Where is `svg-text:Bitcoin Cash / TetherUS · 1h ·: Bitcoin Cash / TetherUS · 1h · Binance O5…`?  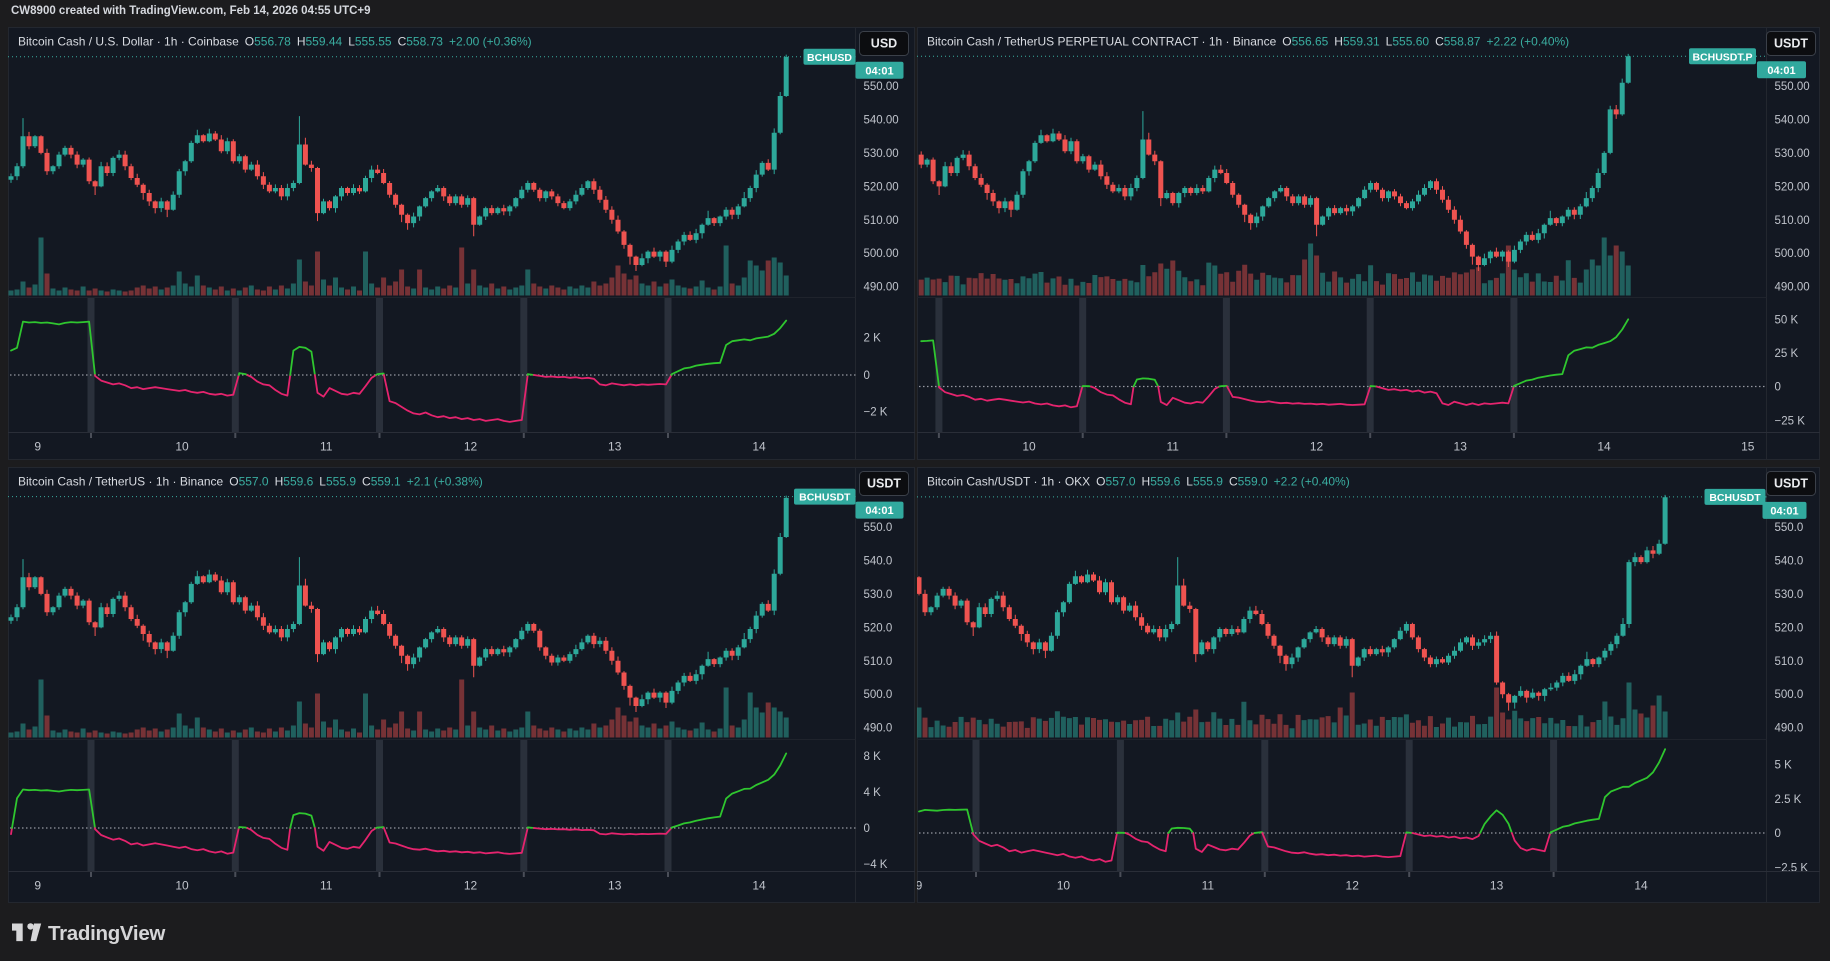 svg-text:Bitcoin Cash / TetherUS · 1h ·: Bitcoin Cash / TetherUS · 1h · Binance O5… is located at coordinates (250, 482).